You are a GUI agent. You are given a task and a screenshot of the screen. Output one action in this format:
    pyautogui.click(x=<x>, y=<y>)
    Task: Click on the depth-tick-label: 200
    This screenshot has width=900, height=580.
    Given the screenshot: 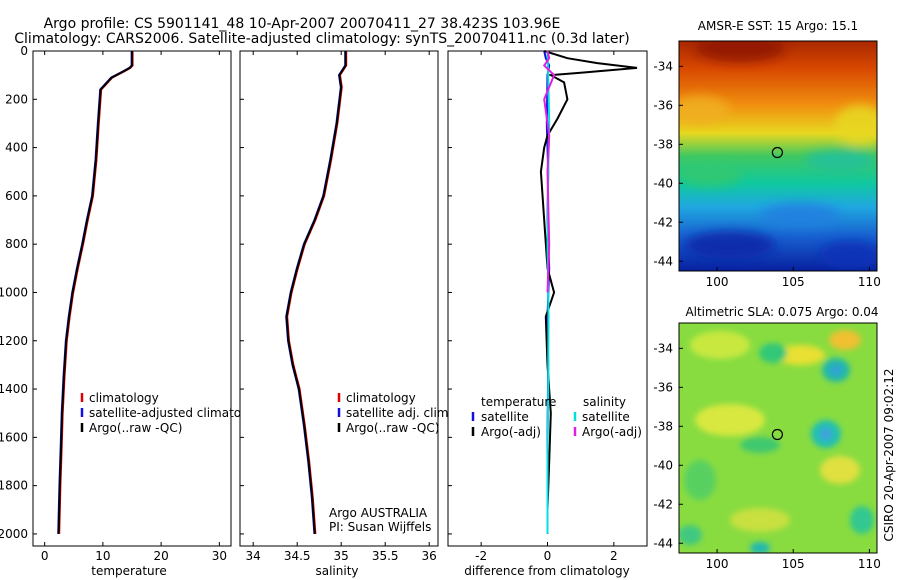 What is the action you would take?
    pyautogui.click(x=16, y=99)
    